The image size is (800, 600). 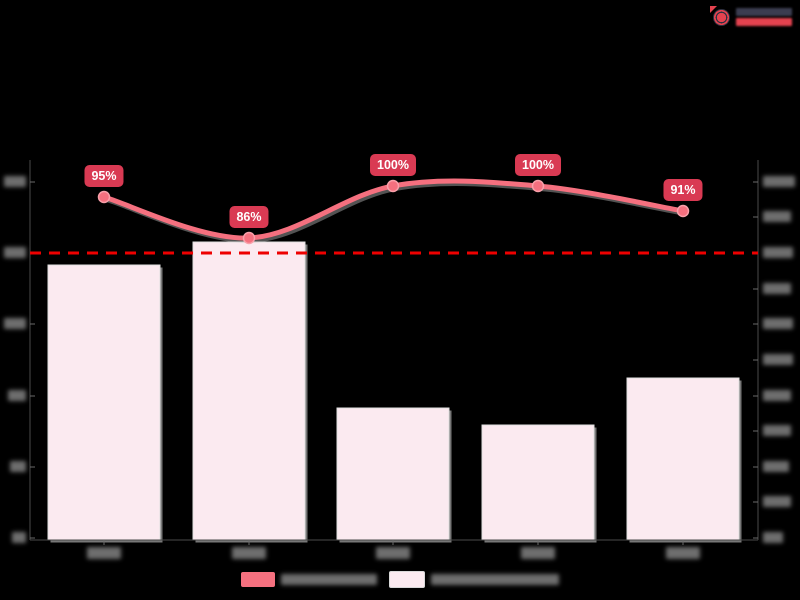 What do you see at coordinates (393, 165) in the screenshot?
I see `data-label-2: 100%` at bounding box center [393, 165].